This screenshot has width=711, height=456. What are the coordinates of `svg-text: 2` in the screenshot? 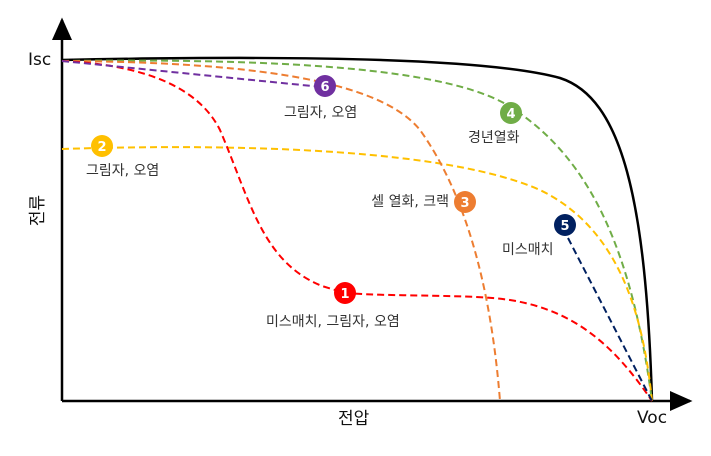 It's located at (101, 147).